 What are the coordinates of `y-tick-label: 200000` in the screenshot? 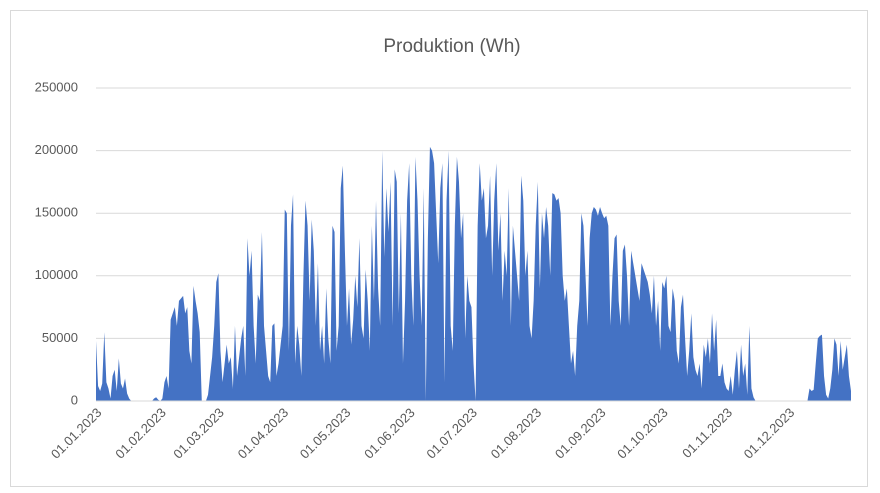 It's located at (56, 149).